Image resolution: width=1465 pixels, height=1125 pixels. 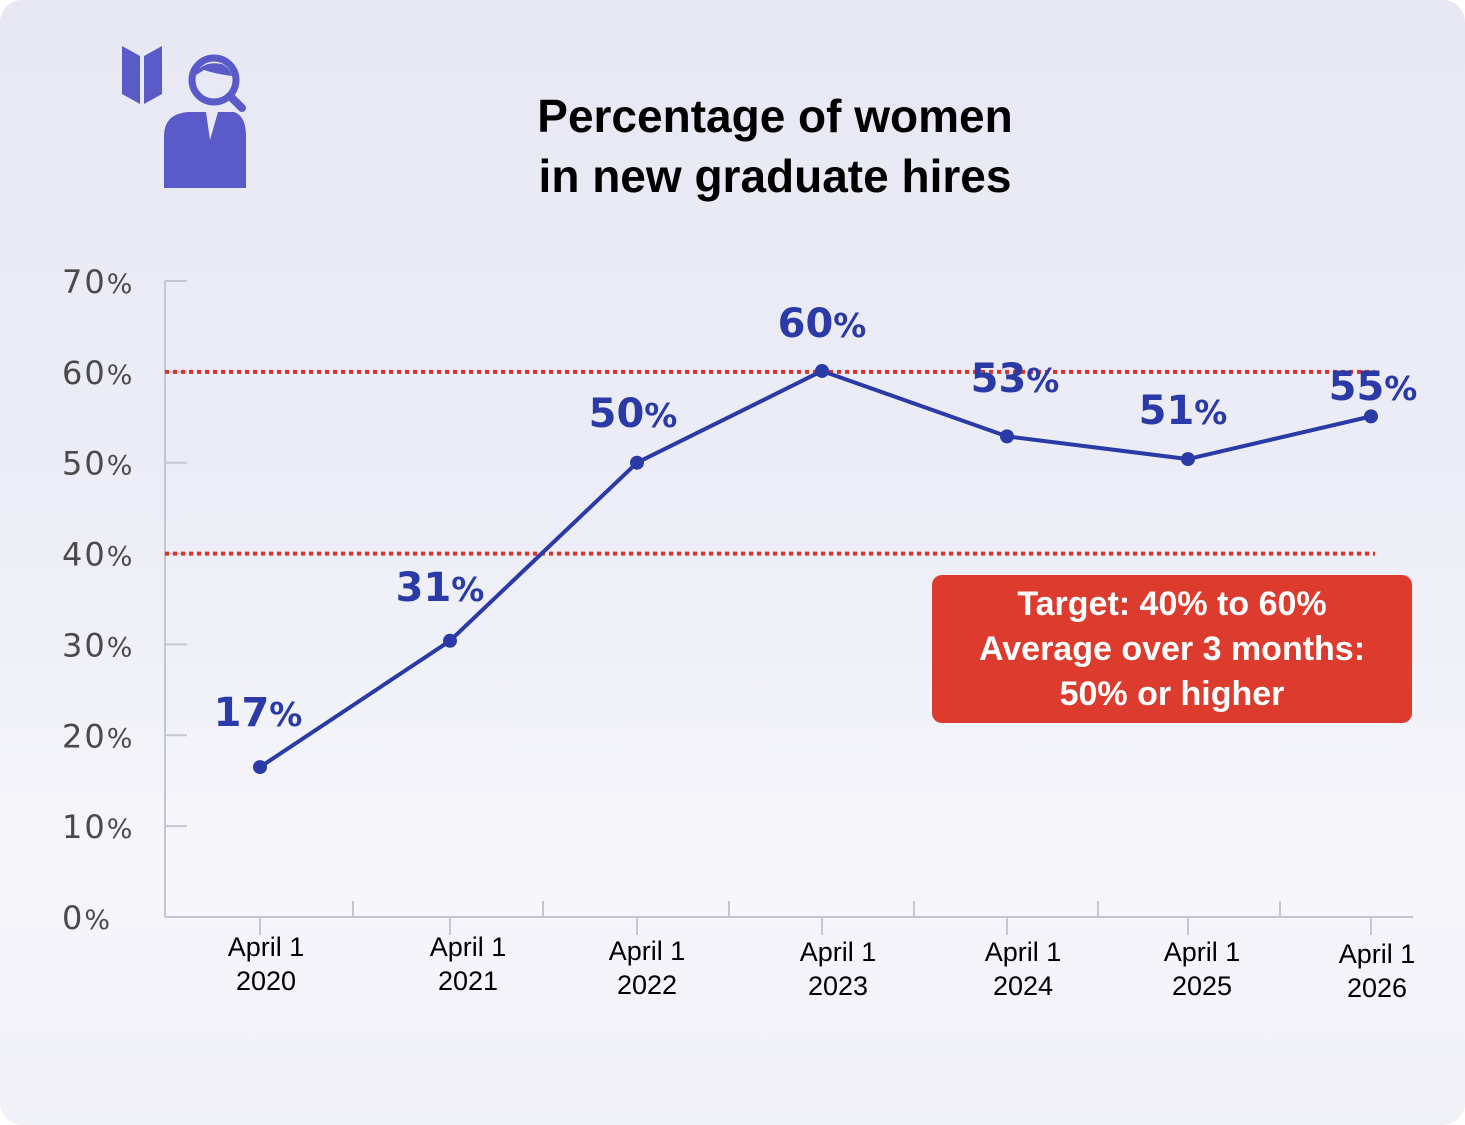 What do you see at coordinates (98, 827) in the screenshot?
I see `y-tick-label: 10%` at bounding box center [98, 827].